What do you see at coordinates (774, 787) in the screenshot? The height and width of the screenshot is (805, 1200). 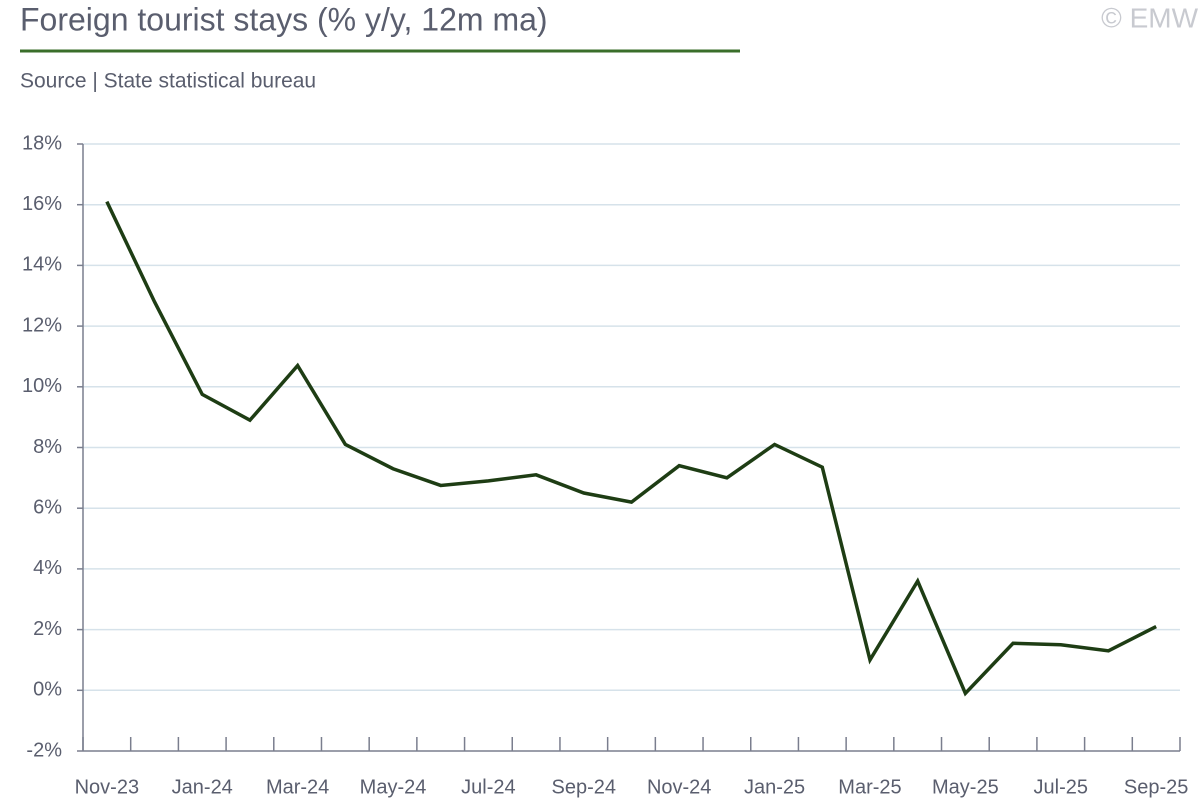 I see `x-tick-label: Jan-25` at bounding box center [774, 787].